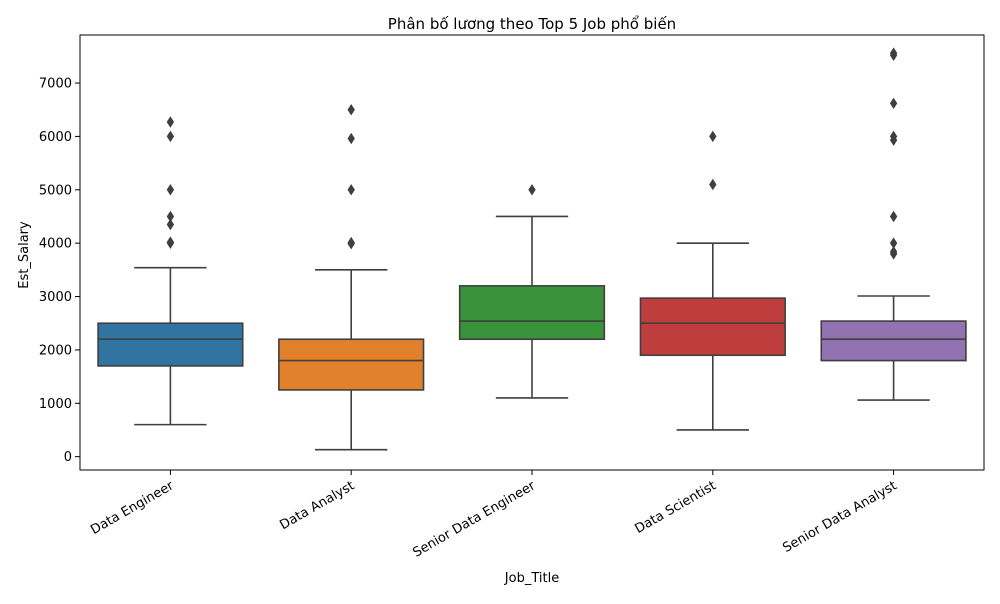 The width and height of the screenshot is (1000, 604). Describe the element at coordinates (317, 505) in the screenshot. I see `x-tick-label: Data Analyst` at that location.